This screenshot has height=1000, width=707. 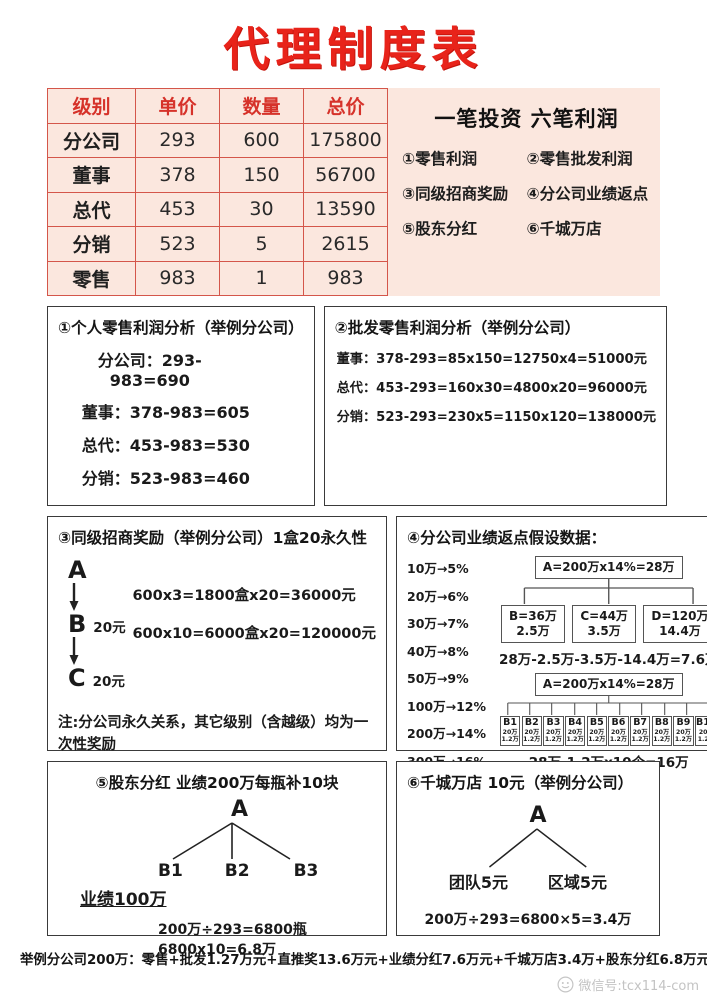 What do you see at coordinates (640, 732) in the screenshot?
I see `tree2-child-b7-line1: 20万` at bounding box center [640, 732].